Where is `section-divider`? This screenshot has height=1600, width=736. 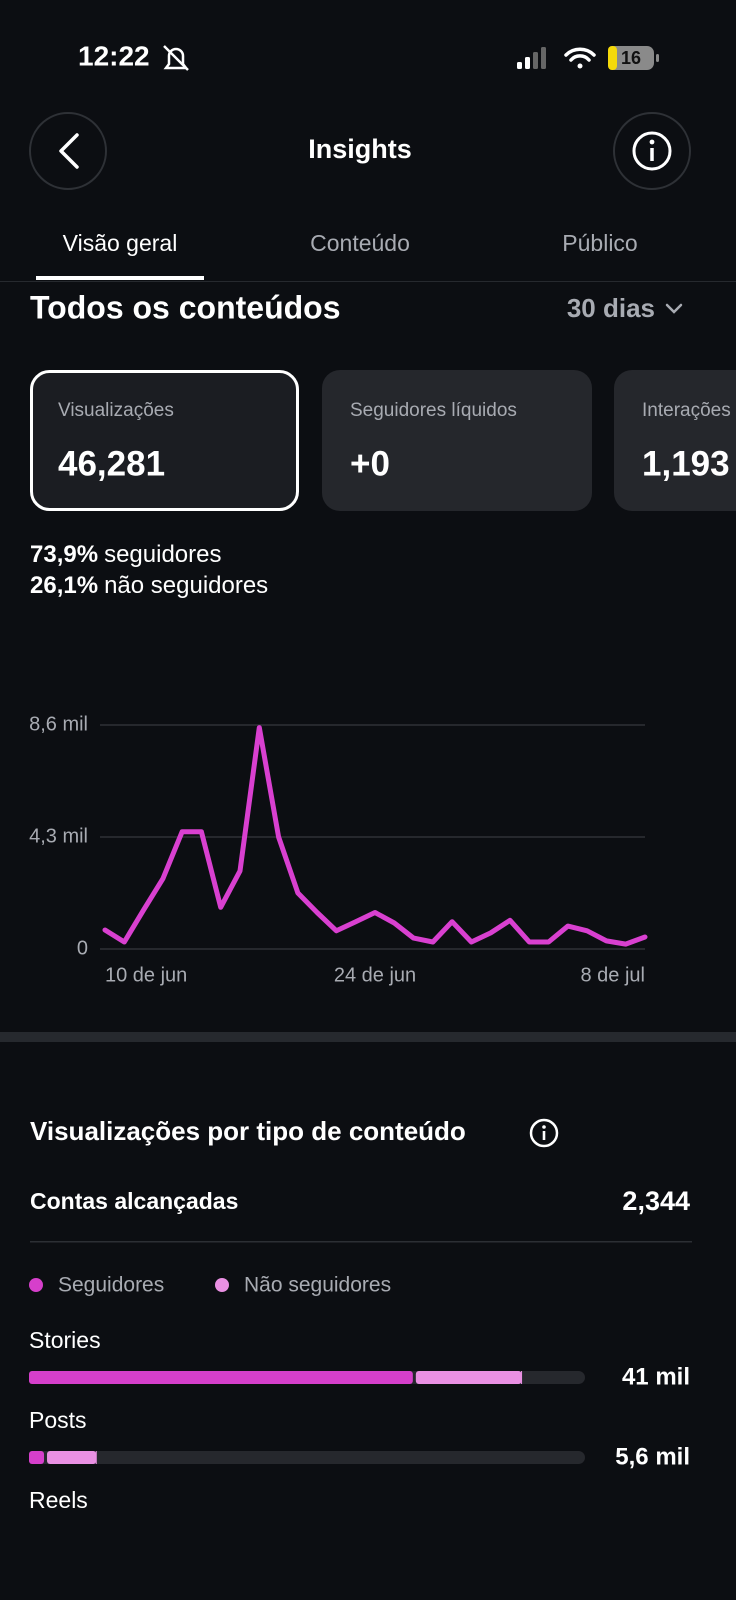
section-divider is located at coordinates (368, 1037).